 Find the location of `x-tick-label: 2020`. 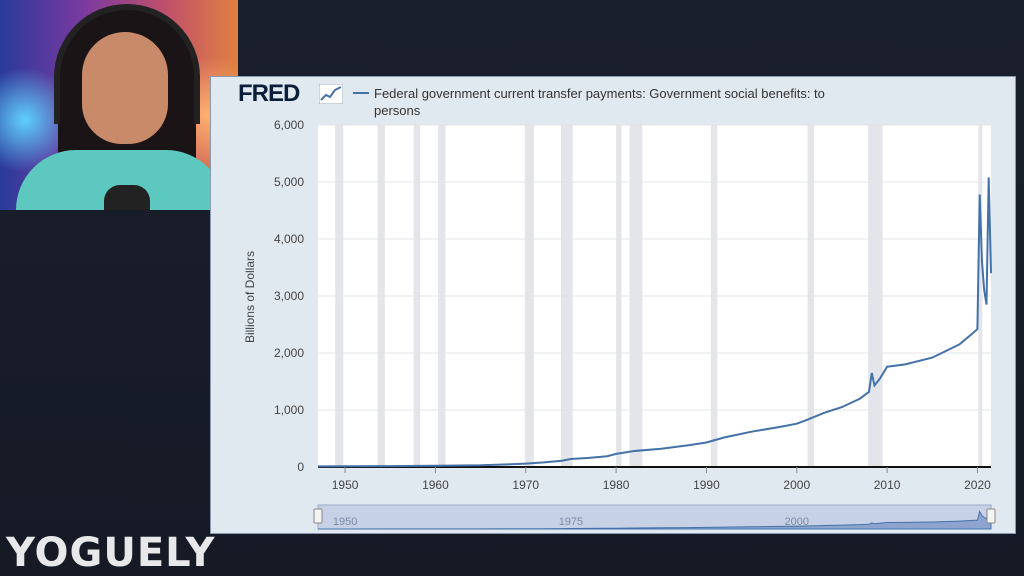

x-tick-label: 2020 is located at coordinates (977, 485).